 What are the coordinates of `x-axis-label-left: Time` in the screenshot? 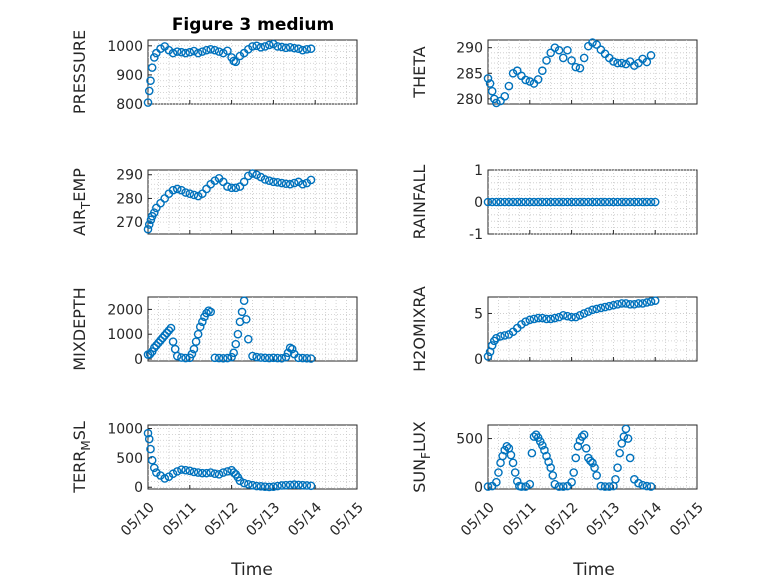 It's located at (251, 570).